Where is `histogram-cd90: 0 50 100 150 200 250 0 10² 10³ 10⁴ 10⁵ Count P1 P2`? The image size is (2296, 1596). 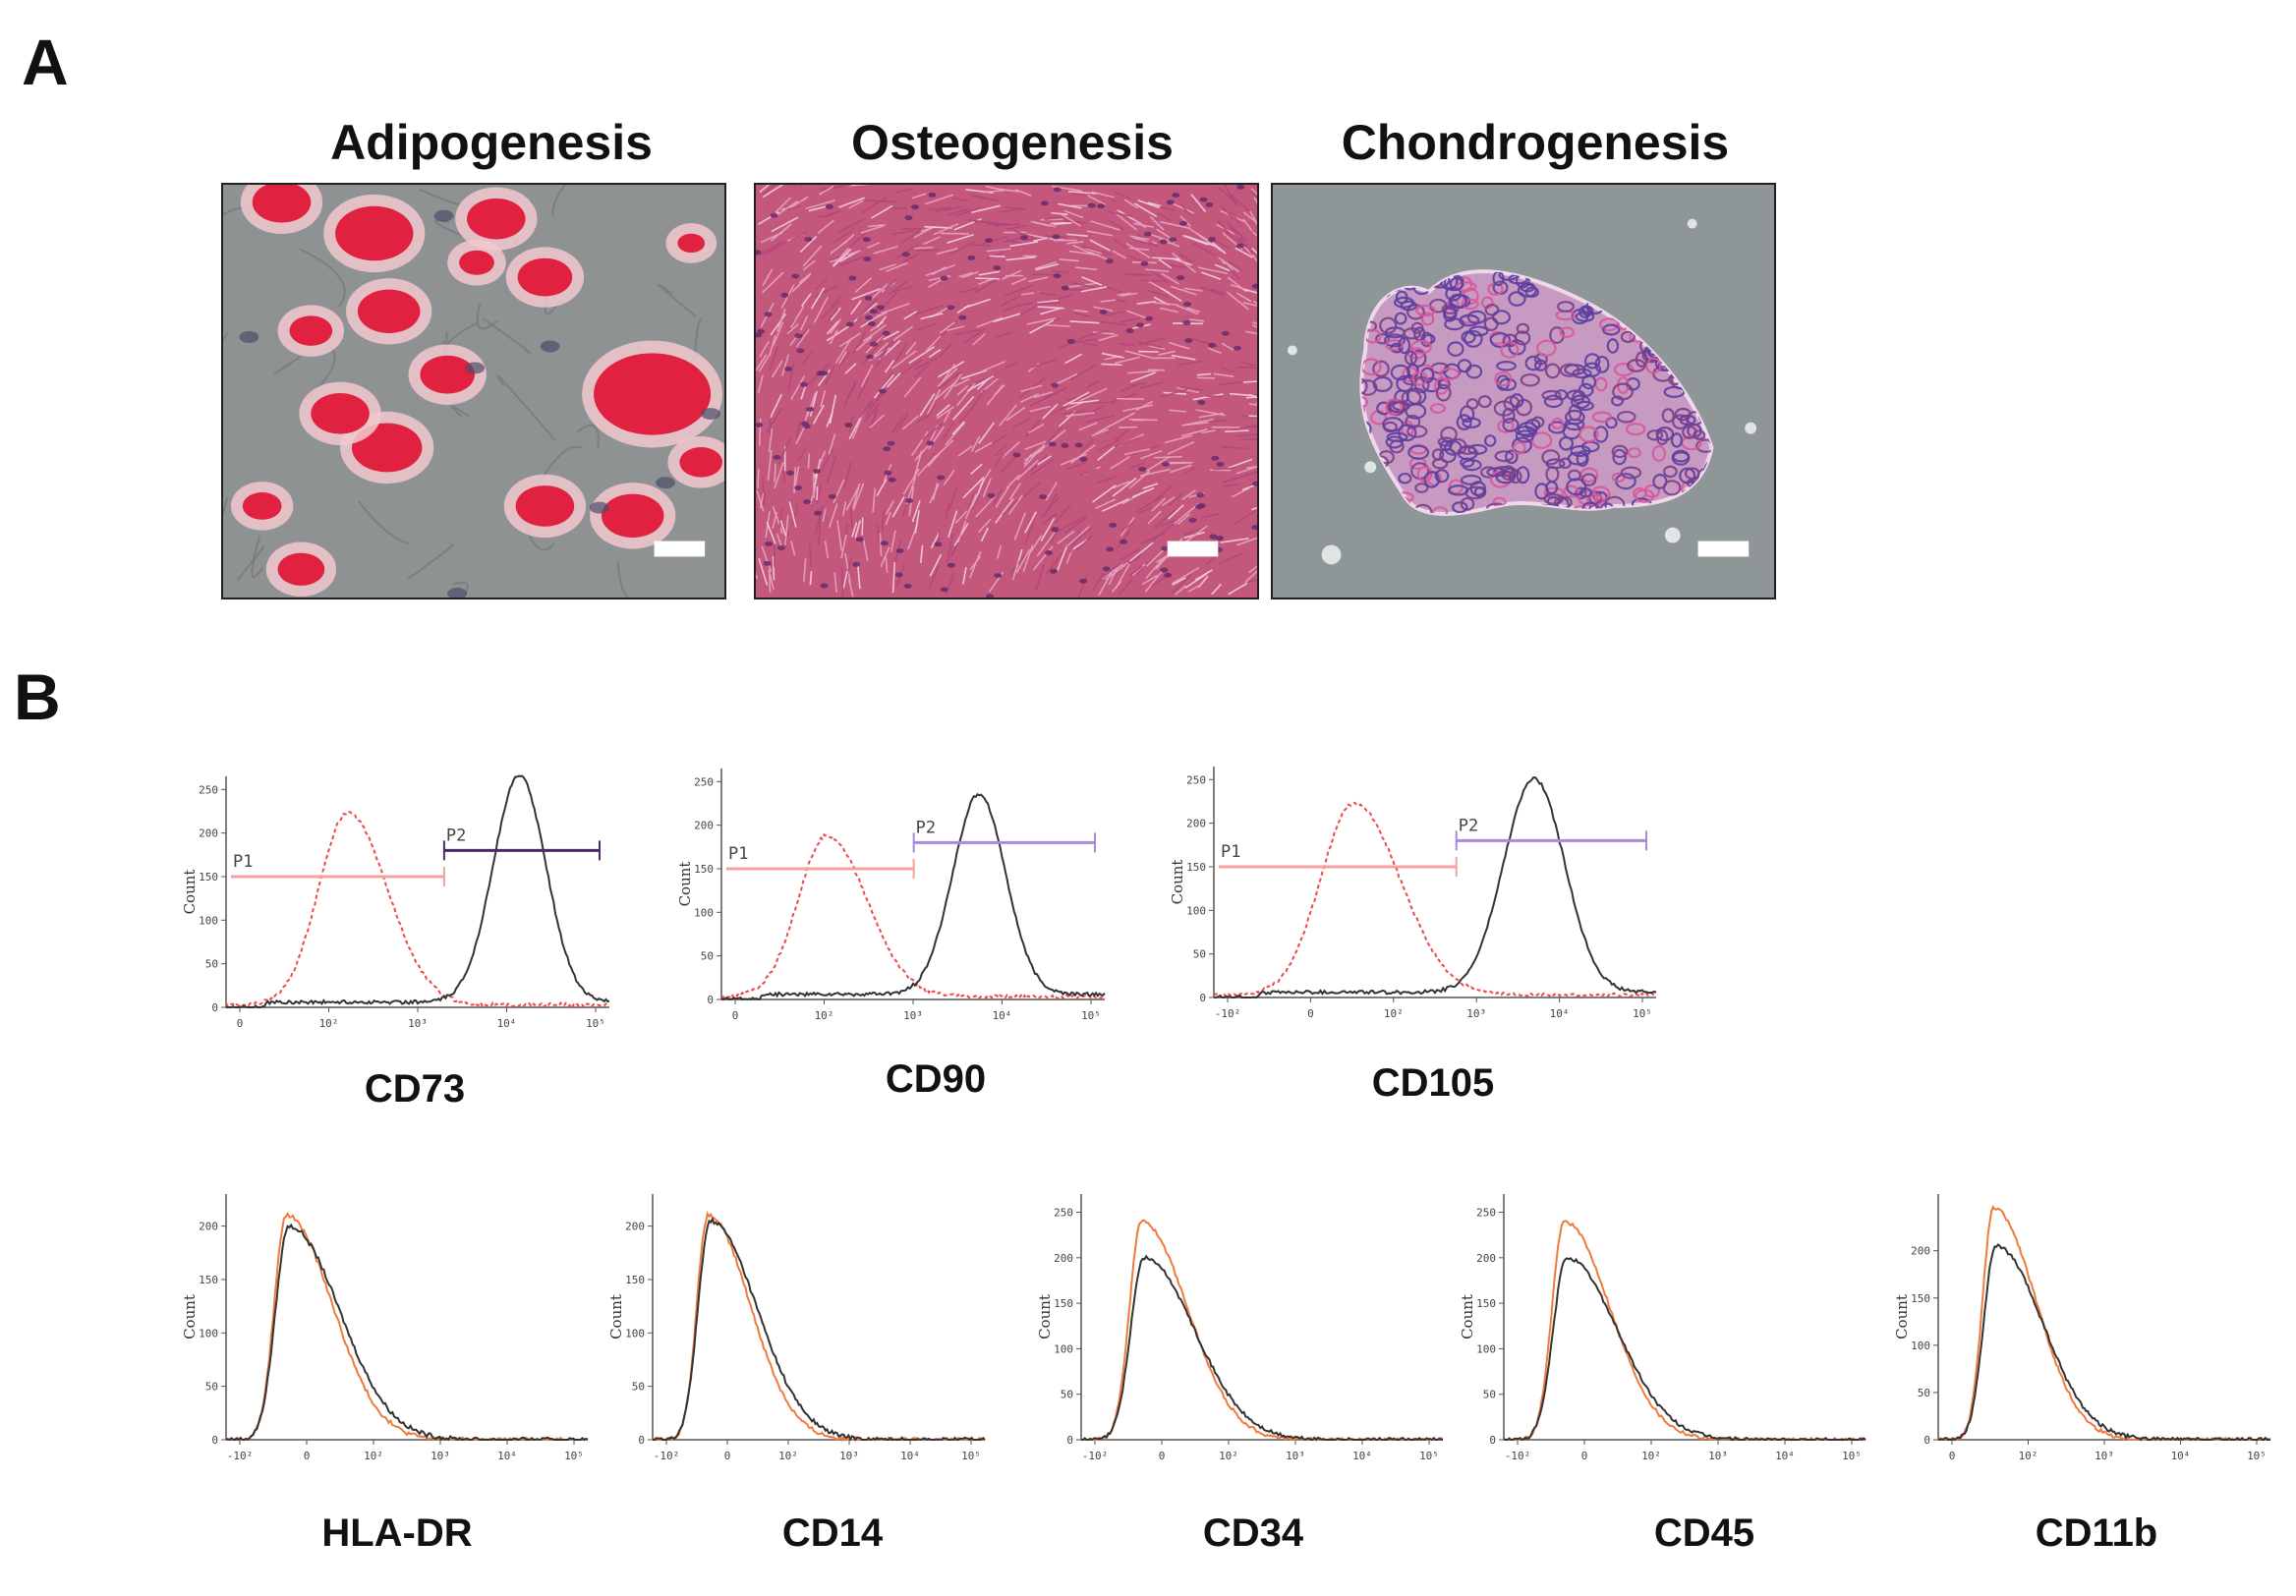 histogram-cd90: 0 50 100 150 200 250 0 10² 10³ 10⁴ 10⁵ Count P1 P2 is located at coordinates (898, 897).